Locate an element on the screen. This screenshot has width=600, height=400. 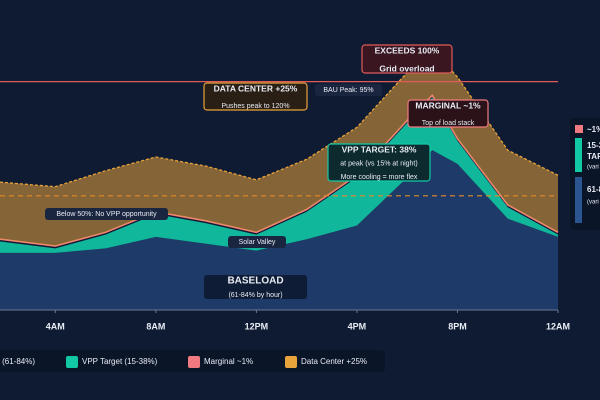
x-tick-label: 4PM is located at coordinates (357, 326).